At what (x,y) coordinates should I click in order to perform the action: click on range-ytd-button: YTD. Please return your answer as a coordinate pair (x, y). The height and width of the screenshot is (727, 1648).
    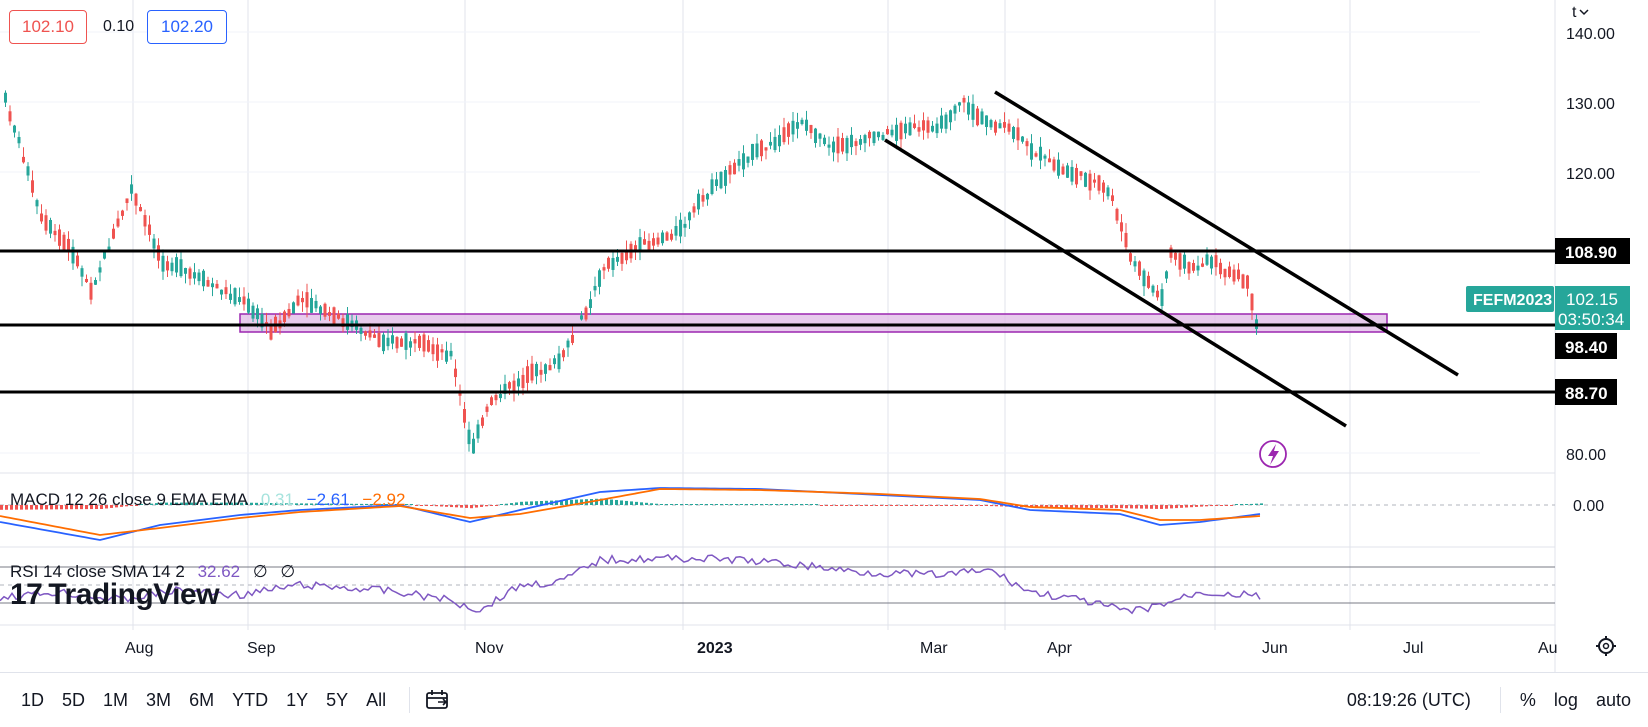
    Looking at the image, I should click on (250, 699).